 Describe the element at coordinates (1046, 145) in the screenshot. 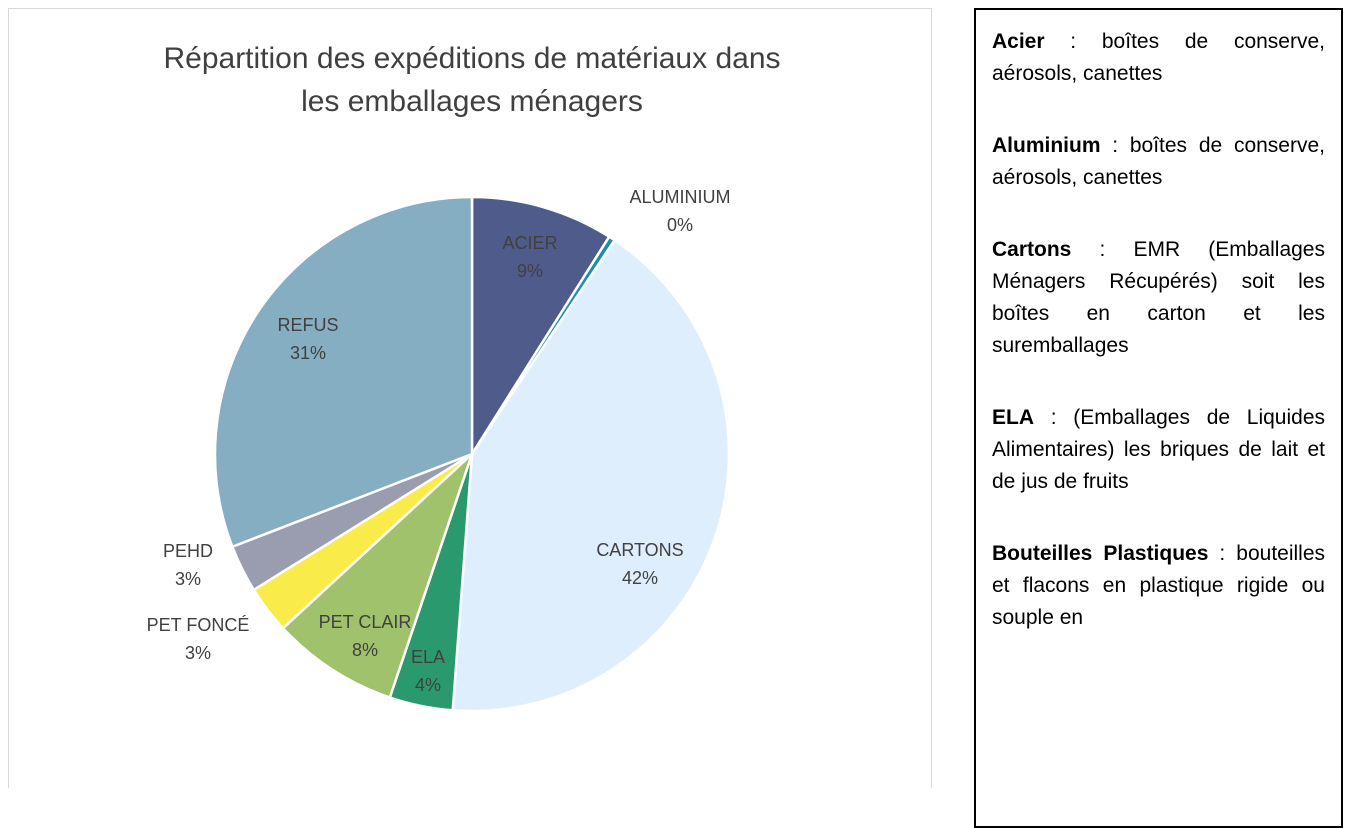

I see `note-term: Aluminium` at that location.